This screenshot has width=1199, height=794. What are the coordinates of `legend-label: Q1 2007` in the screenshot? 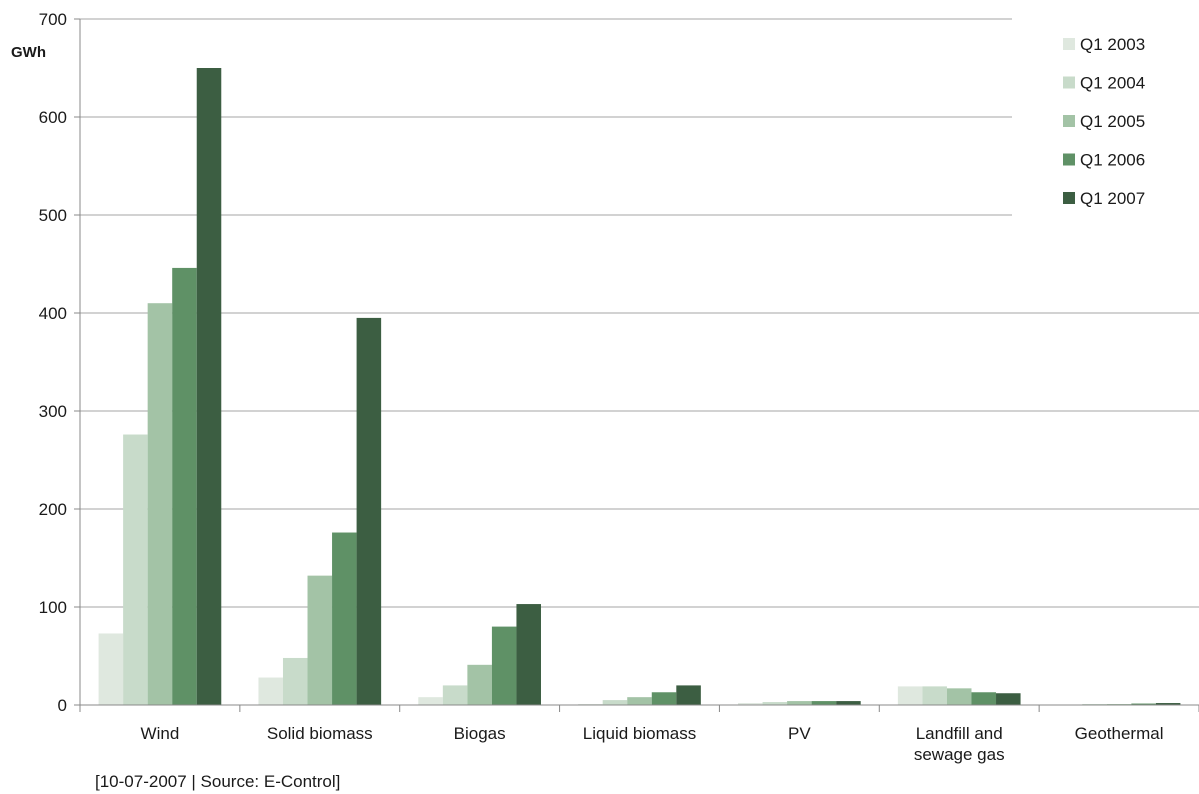 It's located at (1112, 198).